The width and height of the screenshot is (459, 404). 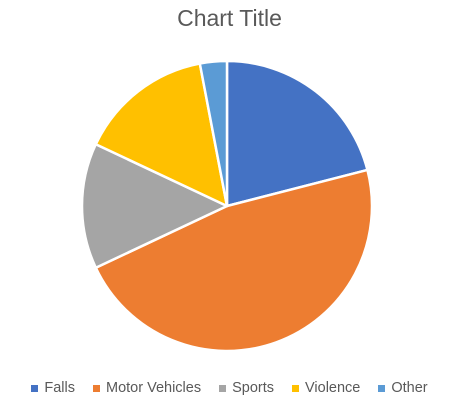 I want to click on legend-item-other: Other, so click(x=403, y=388).